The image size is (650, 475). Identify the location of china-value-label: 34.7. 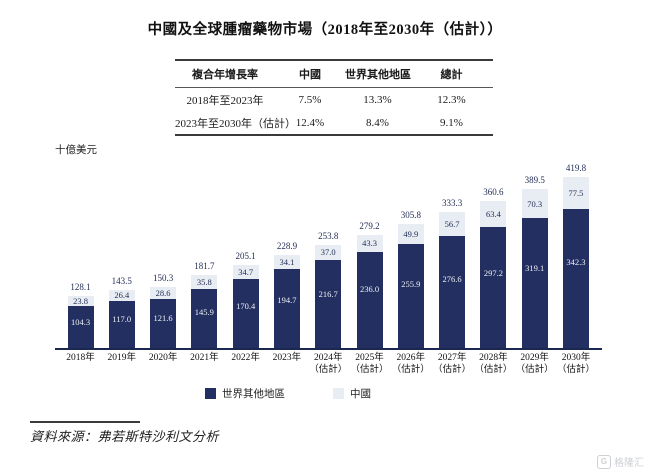
(246, 271).